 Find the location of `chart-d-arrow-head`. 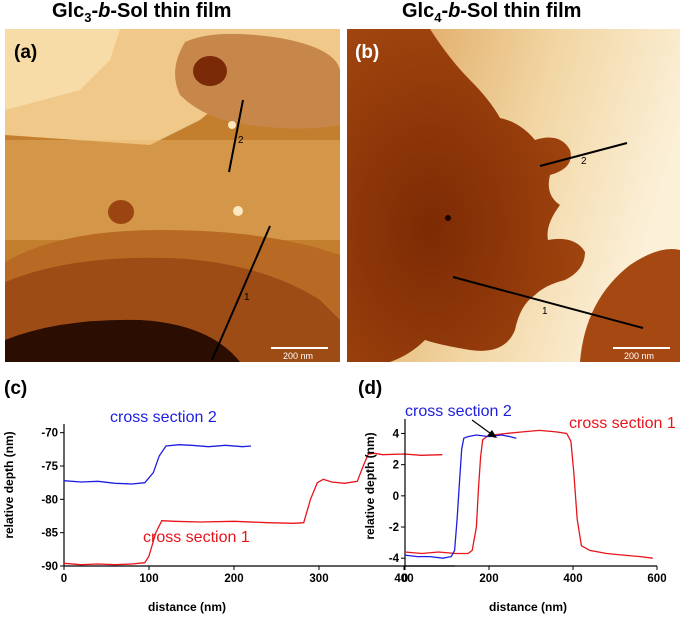

chart-d-arrow-head is located at coordinates (492, 434).